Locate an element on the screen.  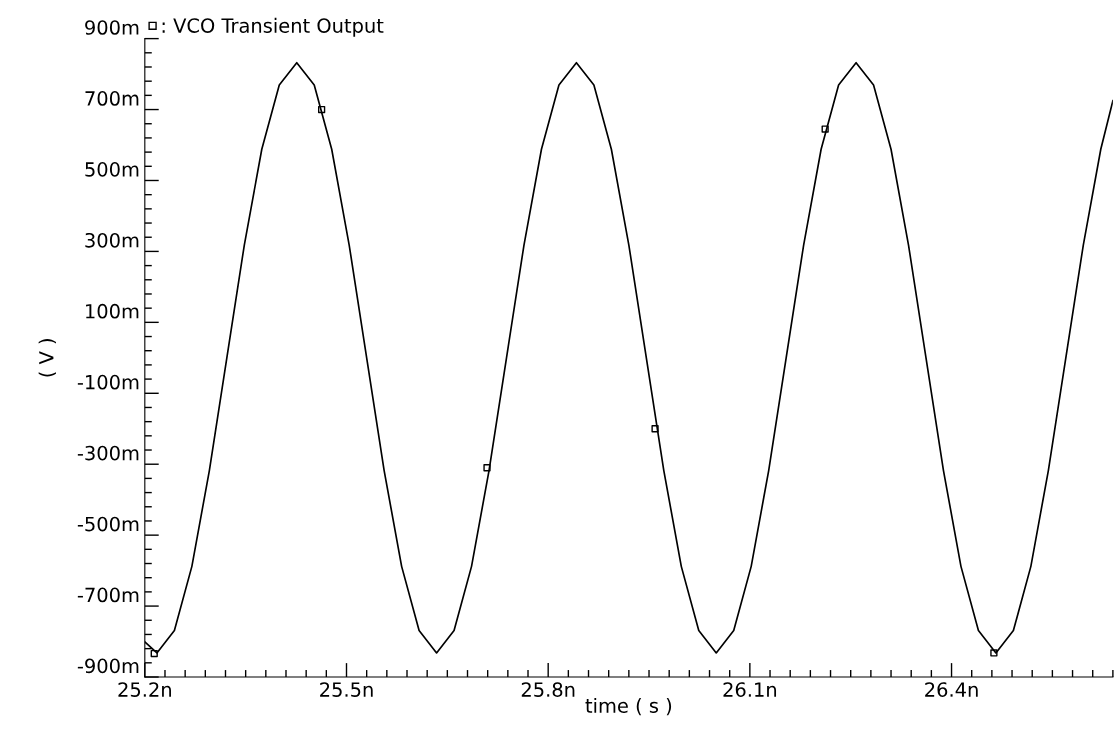
y-tick-label: 300m is located at coordinates (112, 240).